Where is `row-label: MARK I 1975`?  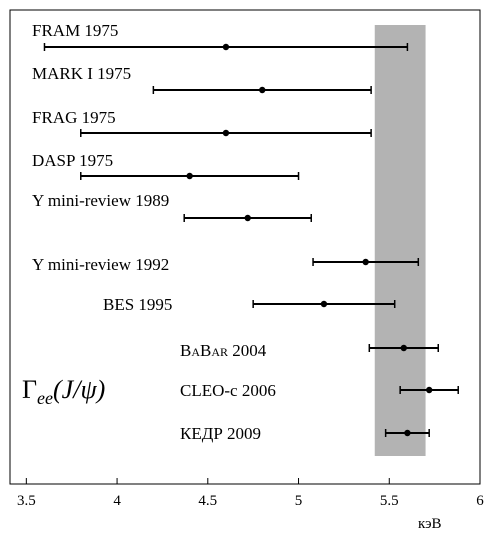 row-label: MARK I 1975 is located at coordinates (81, 73).